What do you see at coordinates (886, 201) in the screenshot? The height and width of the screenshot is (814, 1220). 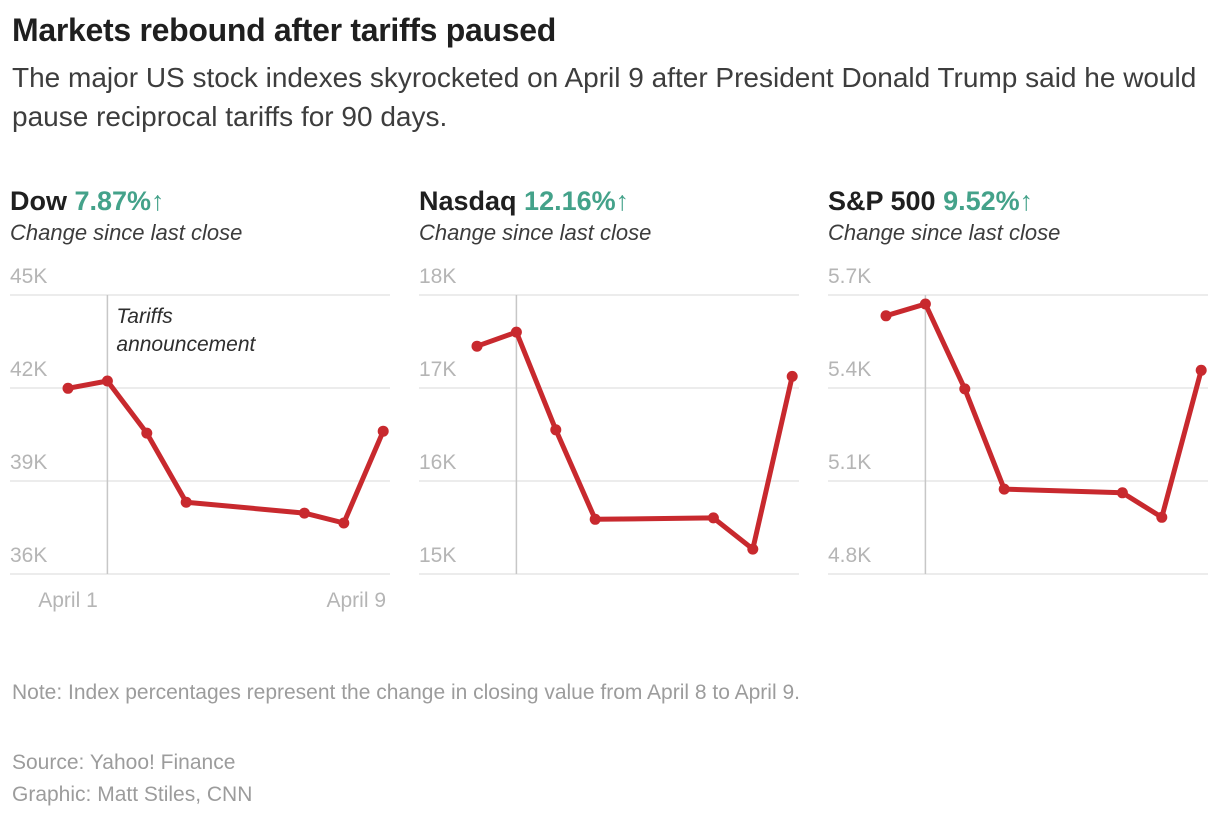 I see `index-name: S&P 500` at bounding box center [886, 201].